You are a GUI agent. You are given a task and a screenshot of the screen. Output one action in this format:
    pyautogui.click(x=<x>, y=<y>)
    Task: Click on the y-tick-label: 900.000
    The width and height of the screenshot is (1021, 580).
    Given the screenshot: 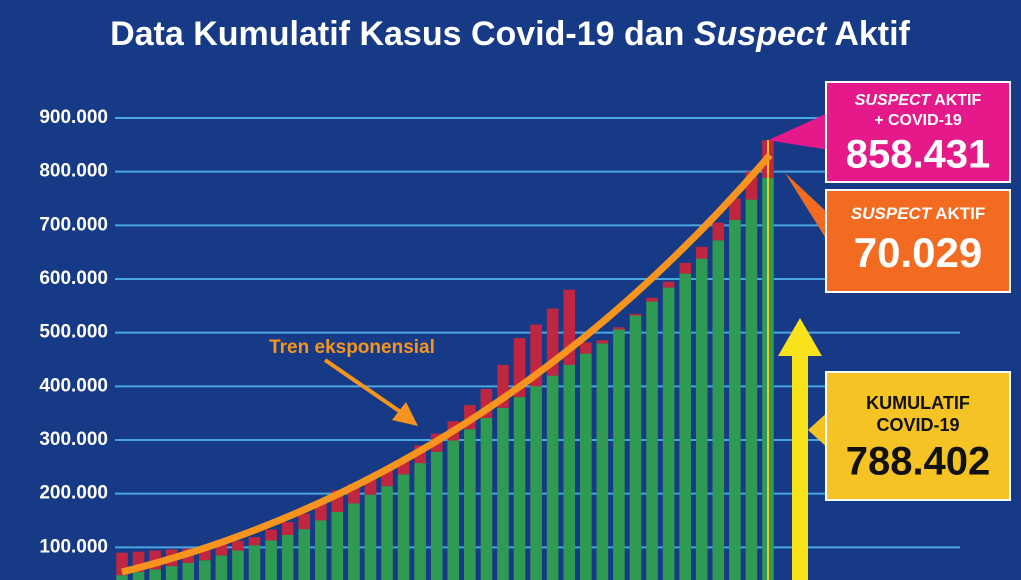 What is the action you would take?
    pyautogui.click(x=73, y=117)
    